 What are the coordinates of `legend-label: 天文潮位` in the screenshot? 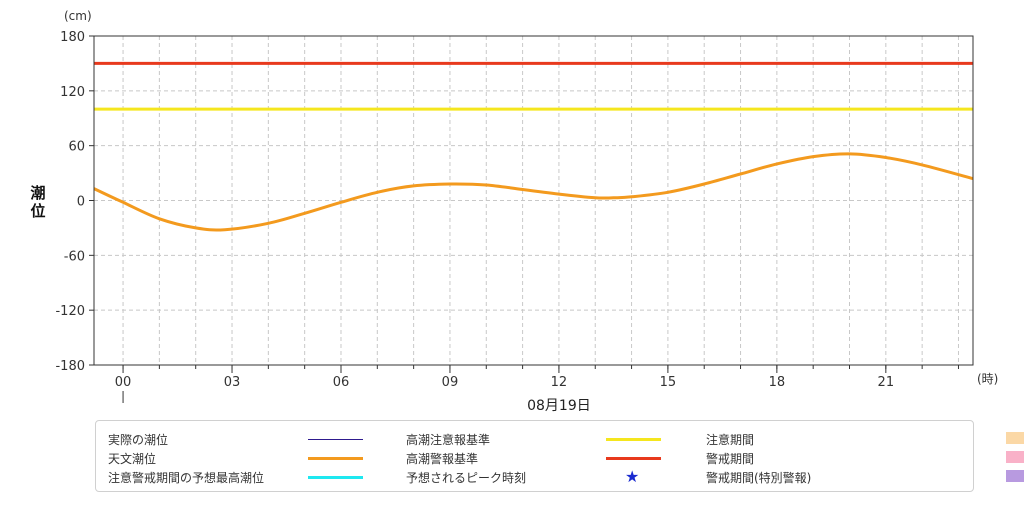 It's located at (132, 459).